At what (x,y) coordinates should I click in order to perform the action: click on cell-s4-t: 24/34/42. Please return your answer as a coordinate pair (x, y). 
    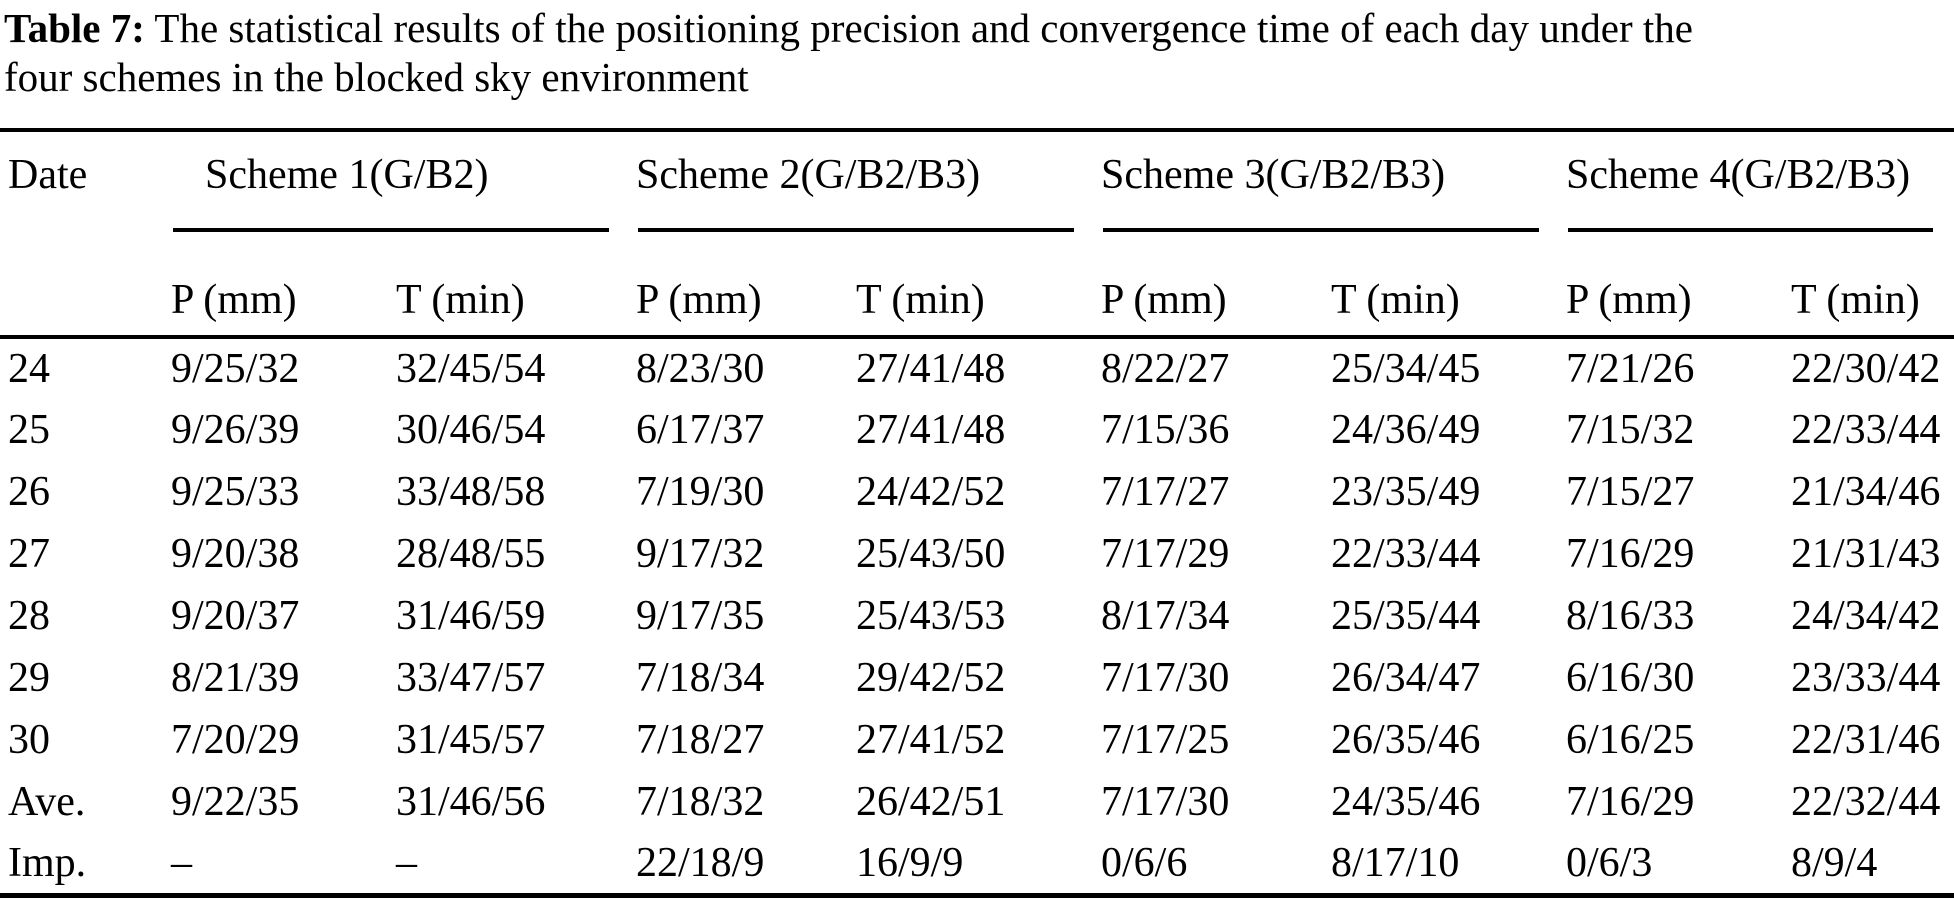
    Looking at the image, I should click on (1866, 616).